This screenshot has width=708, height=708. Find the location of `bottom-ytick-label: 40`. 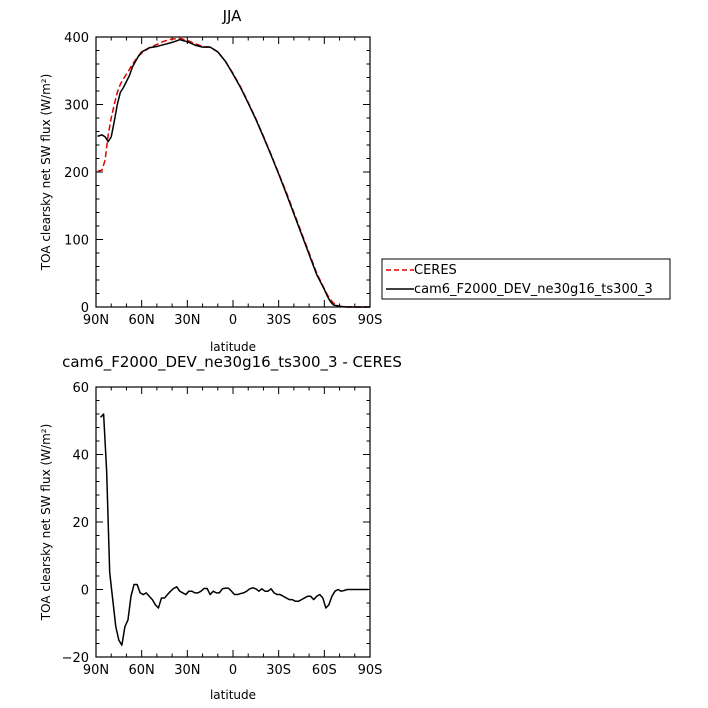

bottom-ytick-label: 40 is located at coordinates (80, 456).